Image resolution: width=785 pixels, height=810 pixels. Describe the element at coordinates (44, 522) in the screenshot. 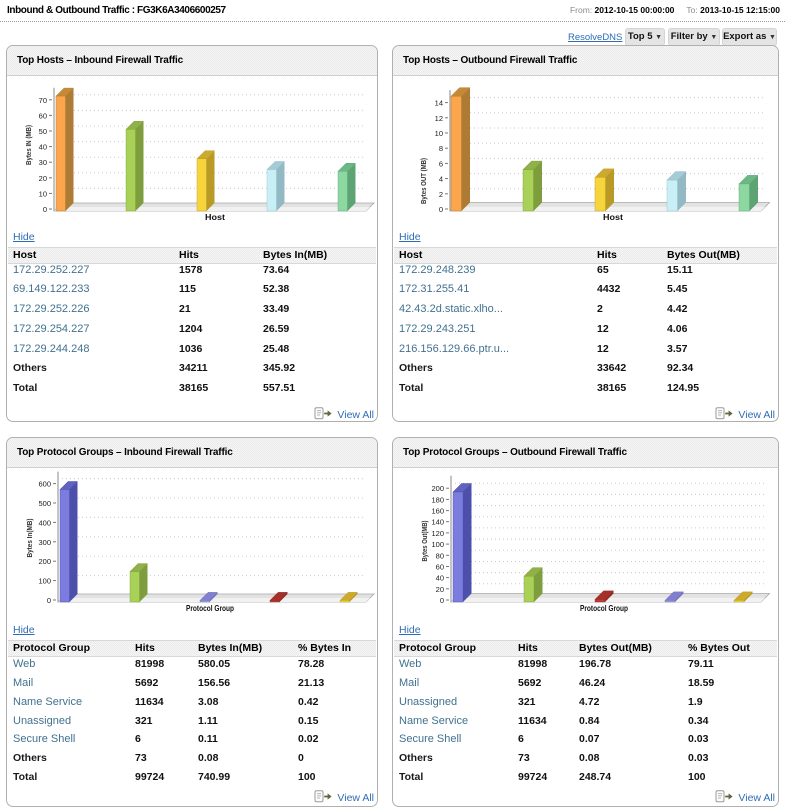

I see `svg-text: 400` at that location.